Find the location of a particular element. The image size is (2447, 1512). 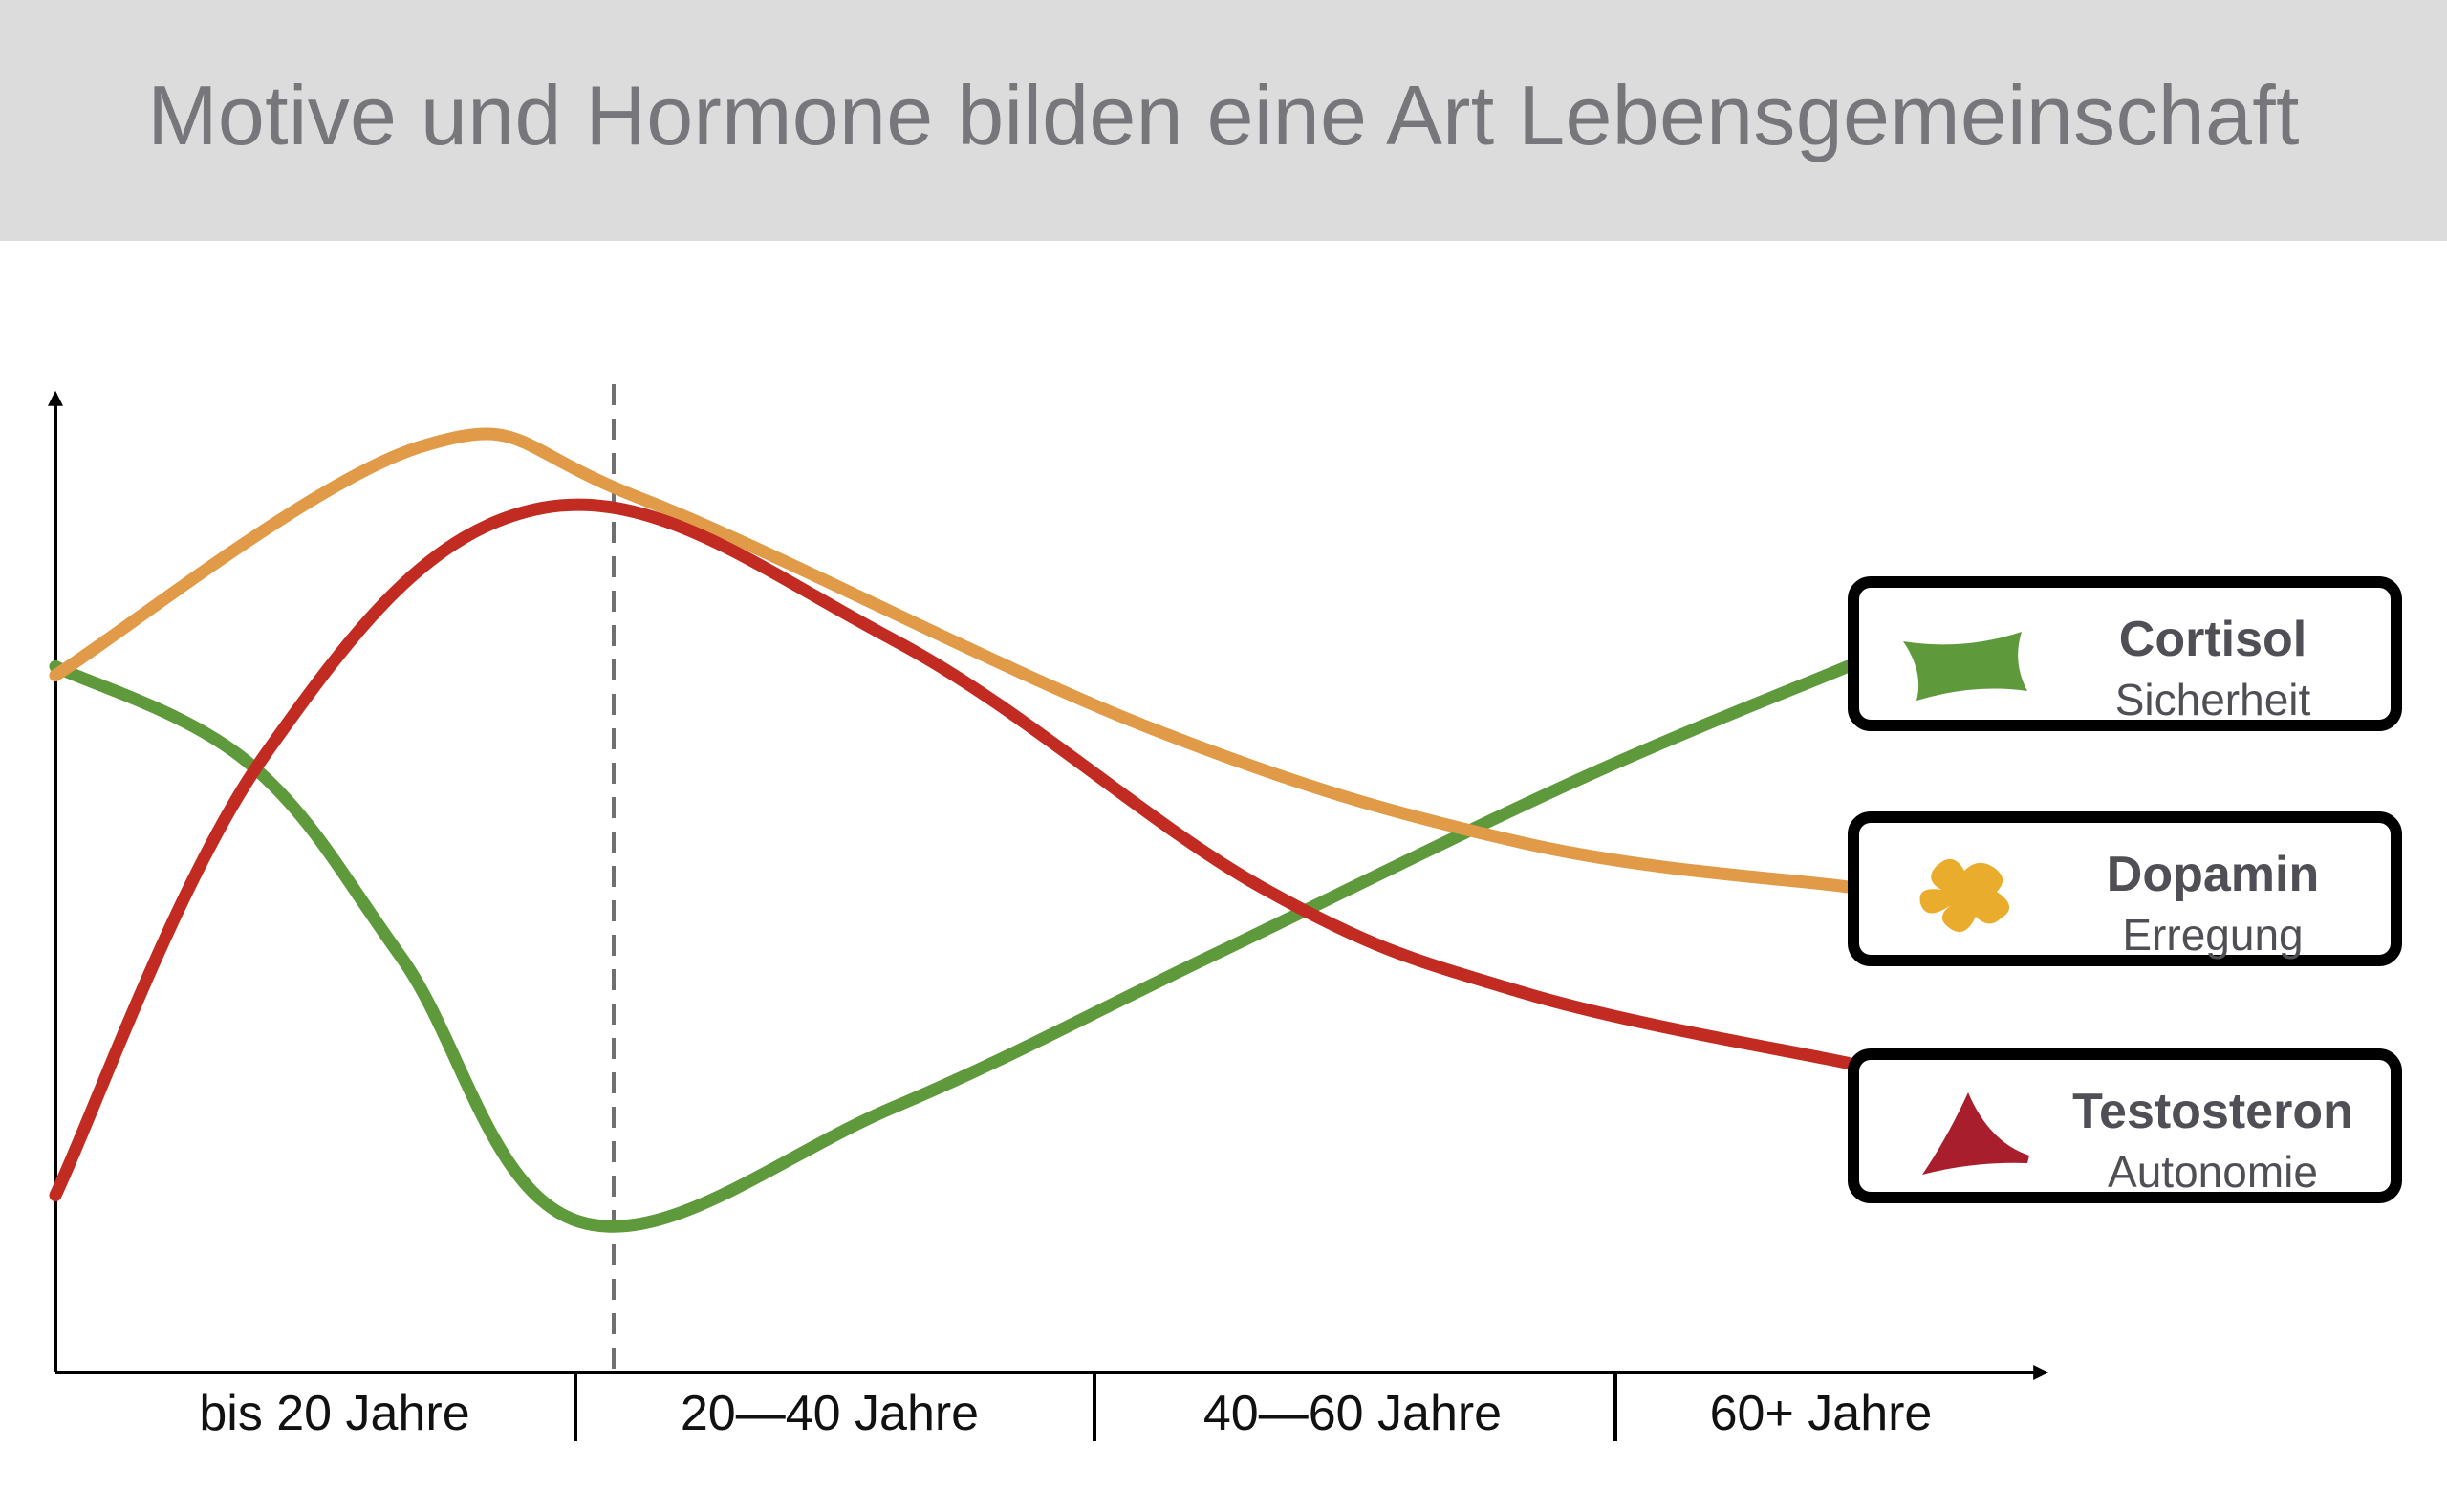

legend-subtitle: Erregung is located at coordinates (2213, 935).